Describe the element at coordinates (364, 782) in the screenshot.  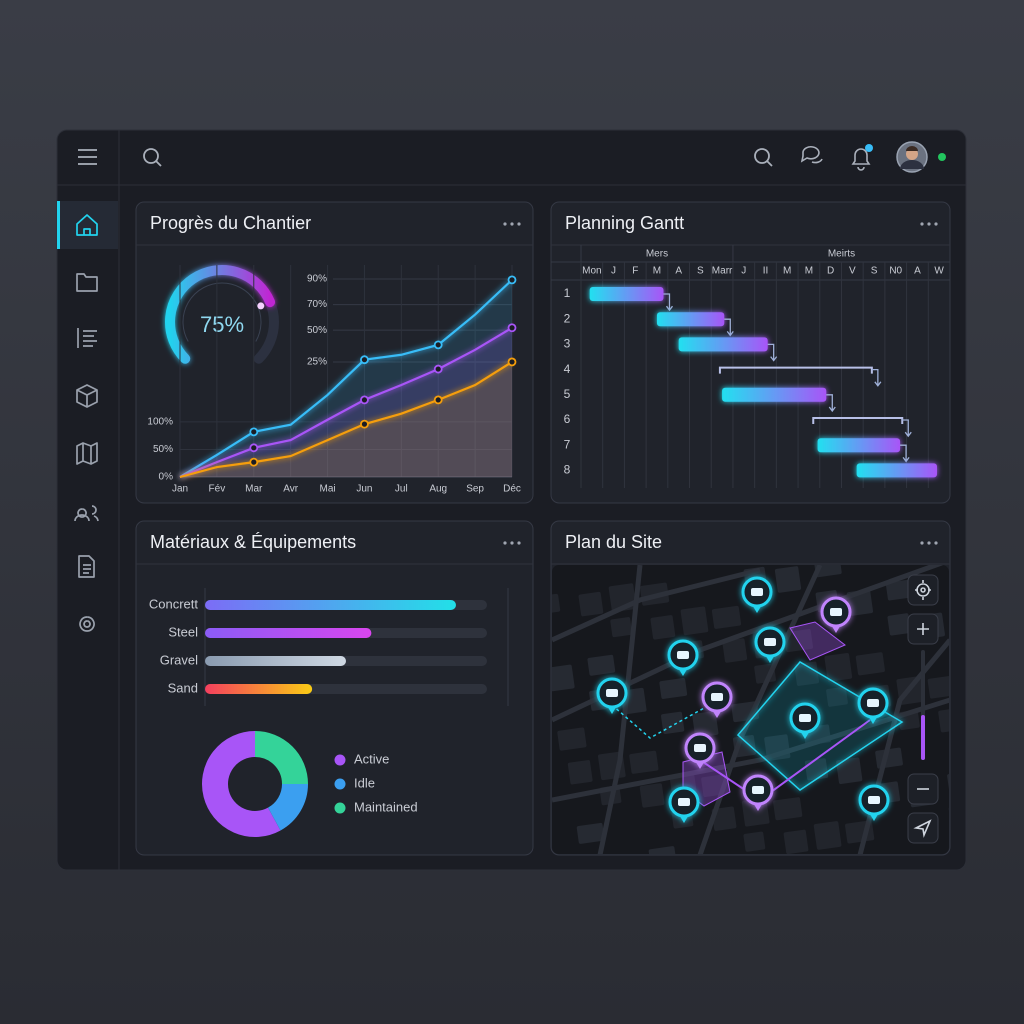
I see `legend-label: Idle` at that location.